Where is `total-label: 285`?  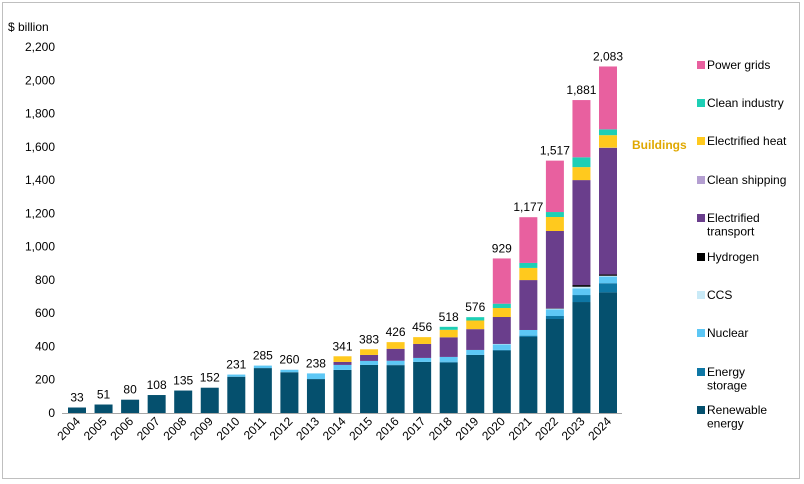 total-label: 285 is located at coordinates (263, 356).